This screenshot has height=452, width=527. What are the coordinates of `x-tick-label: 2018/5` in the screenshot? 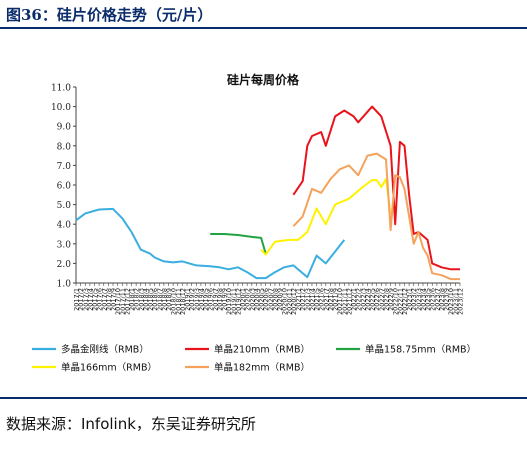 It's located at (151, 299).